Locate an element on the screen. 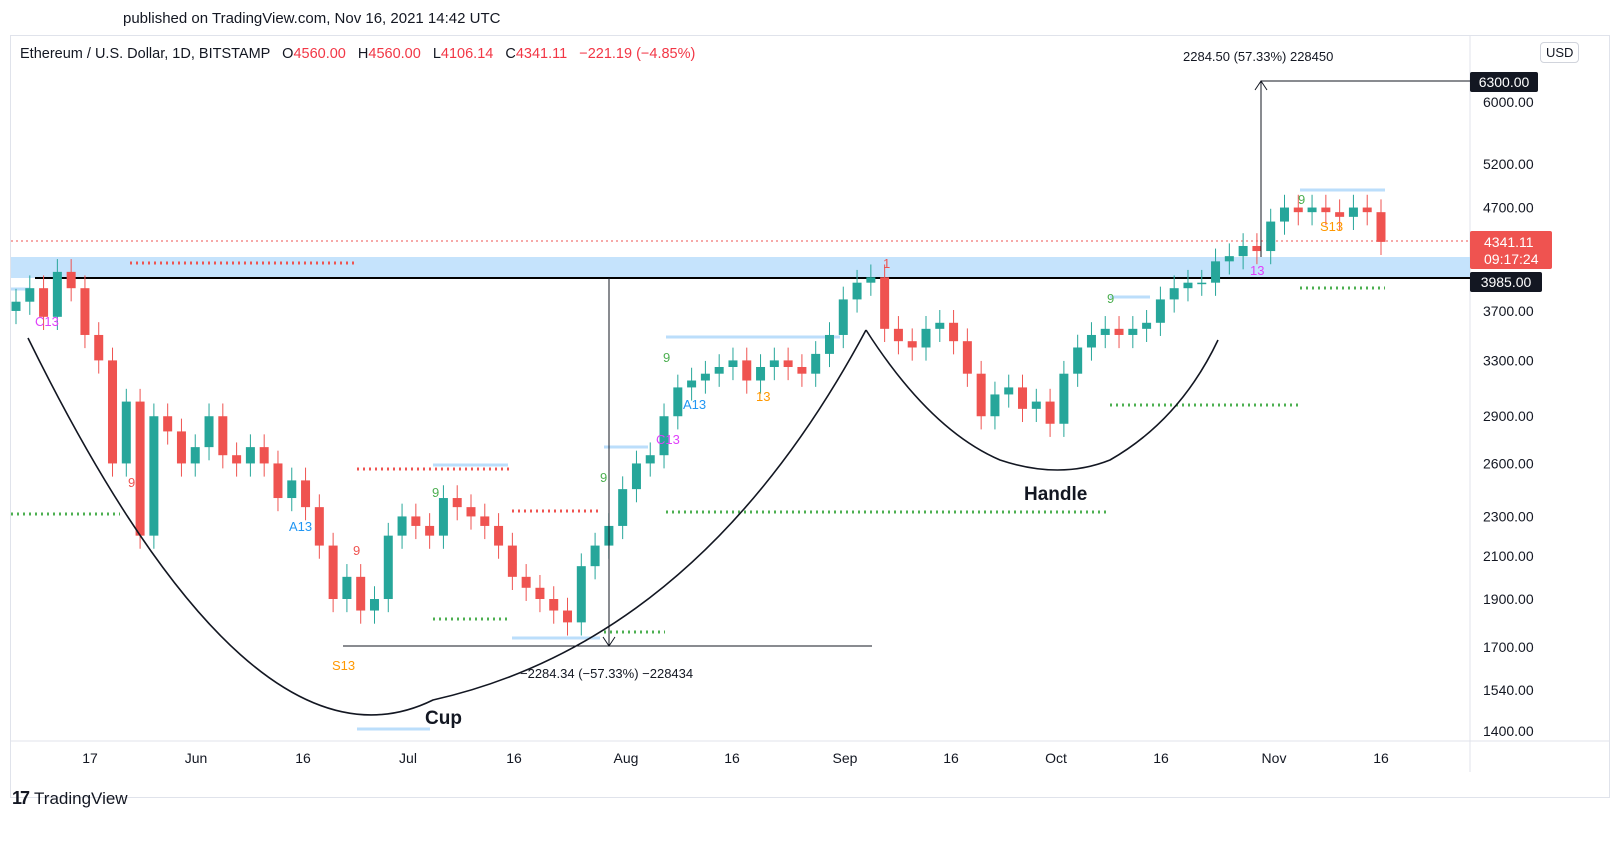 The image size is (1620, 841). tradingview-brand: 17 TradingView is located at coordinates (70, 798).